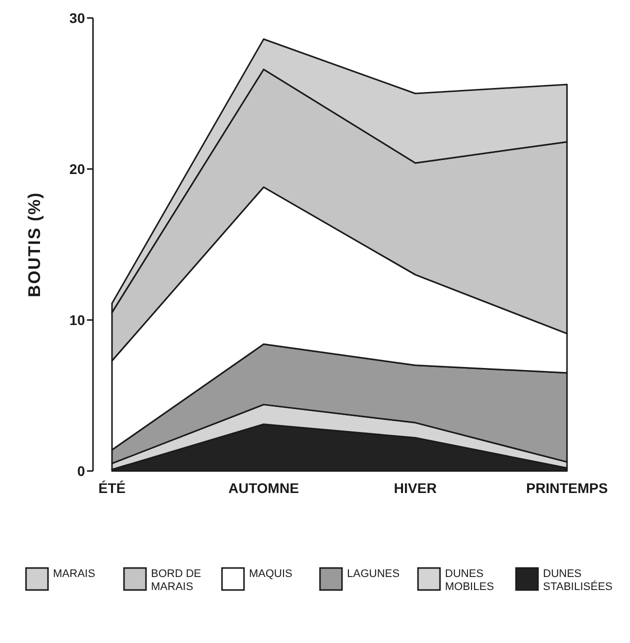 The width and height of the screenshot is (630, 643). Describe the element at coordinates (415, 488) in the screenshot. I see `x-tick-label: HIVER` at that location.